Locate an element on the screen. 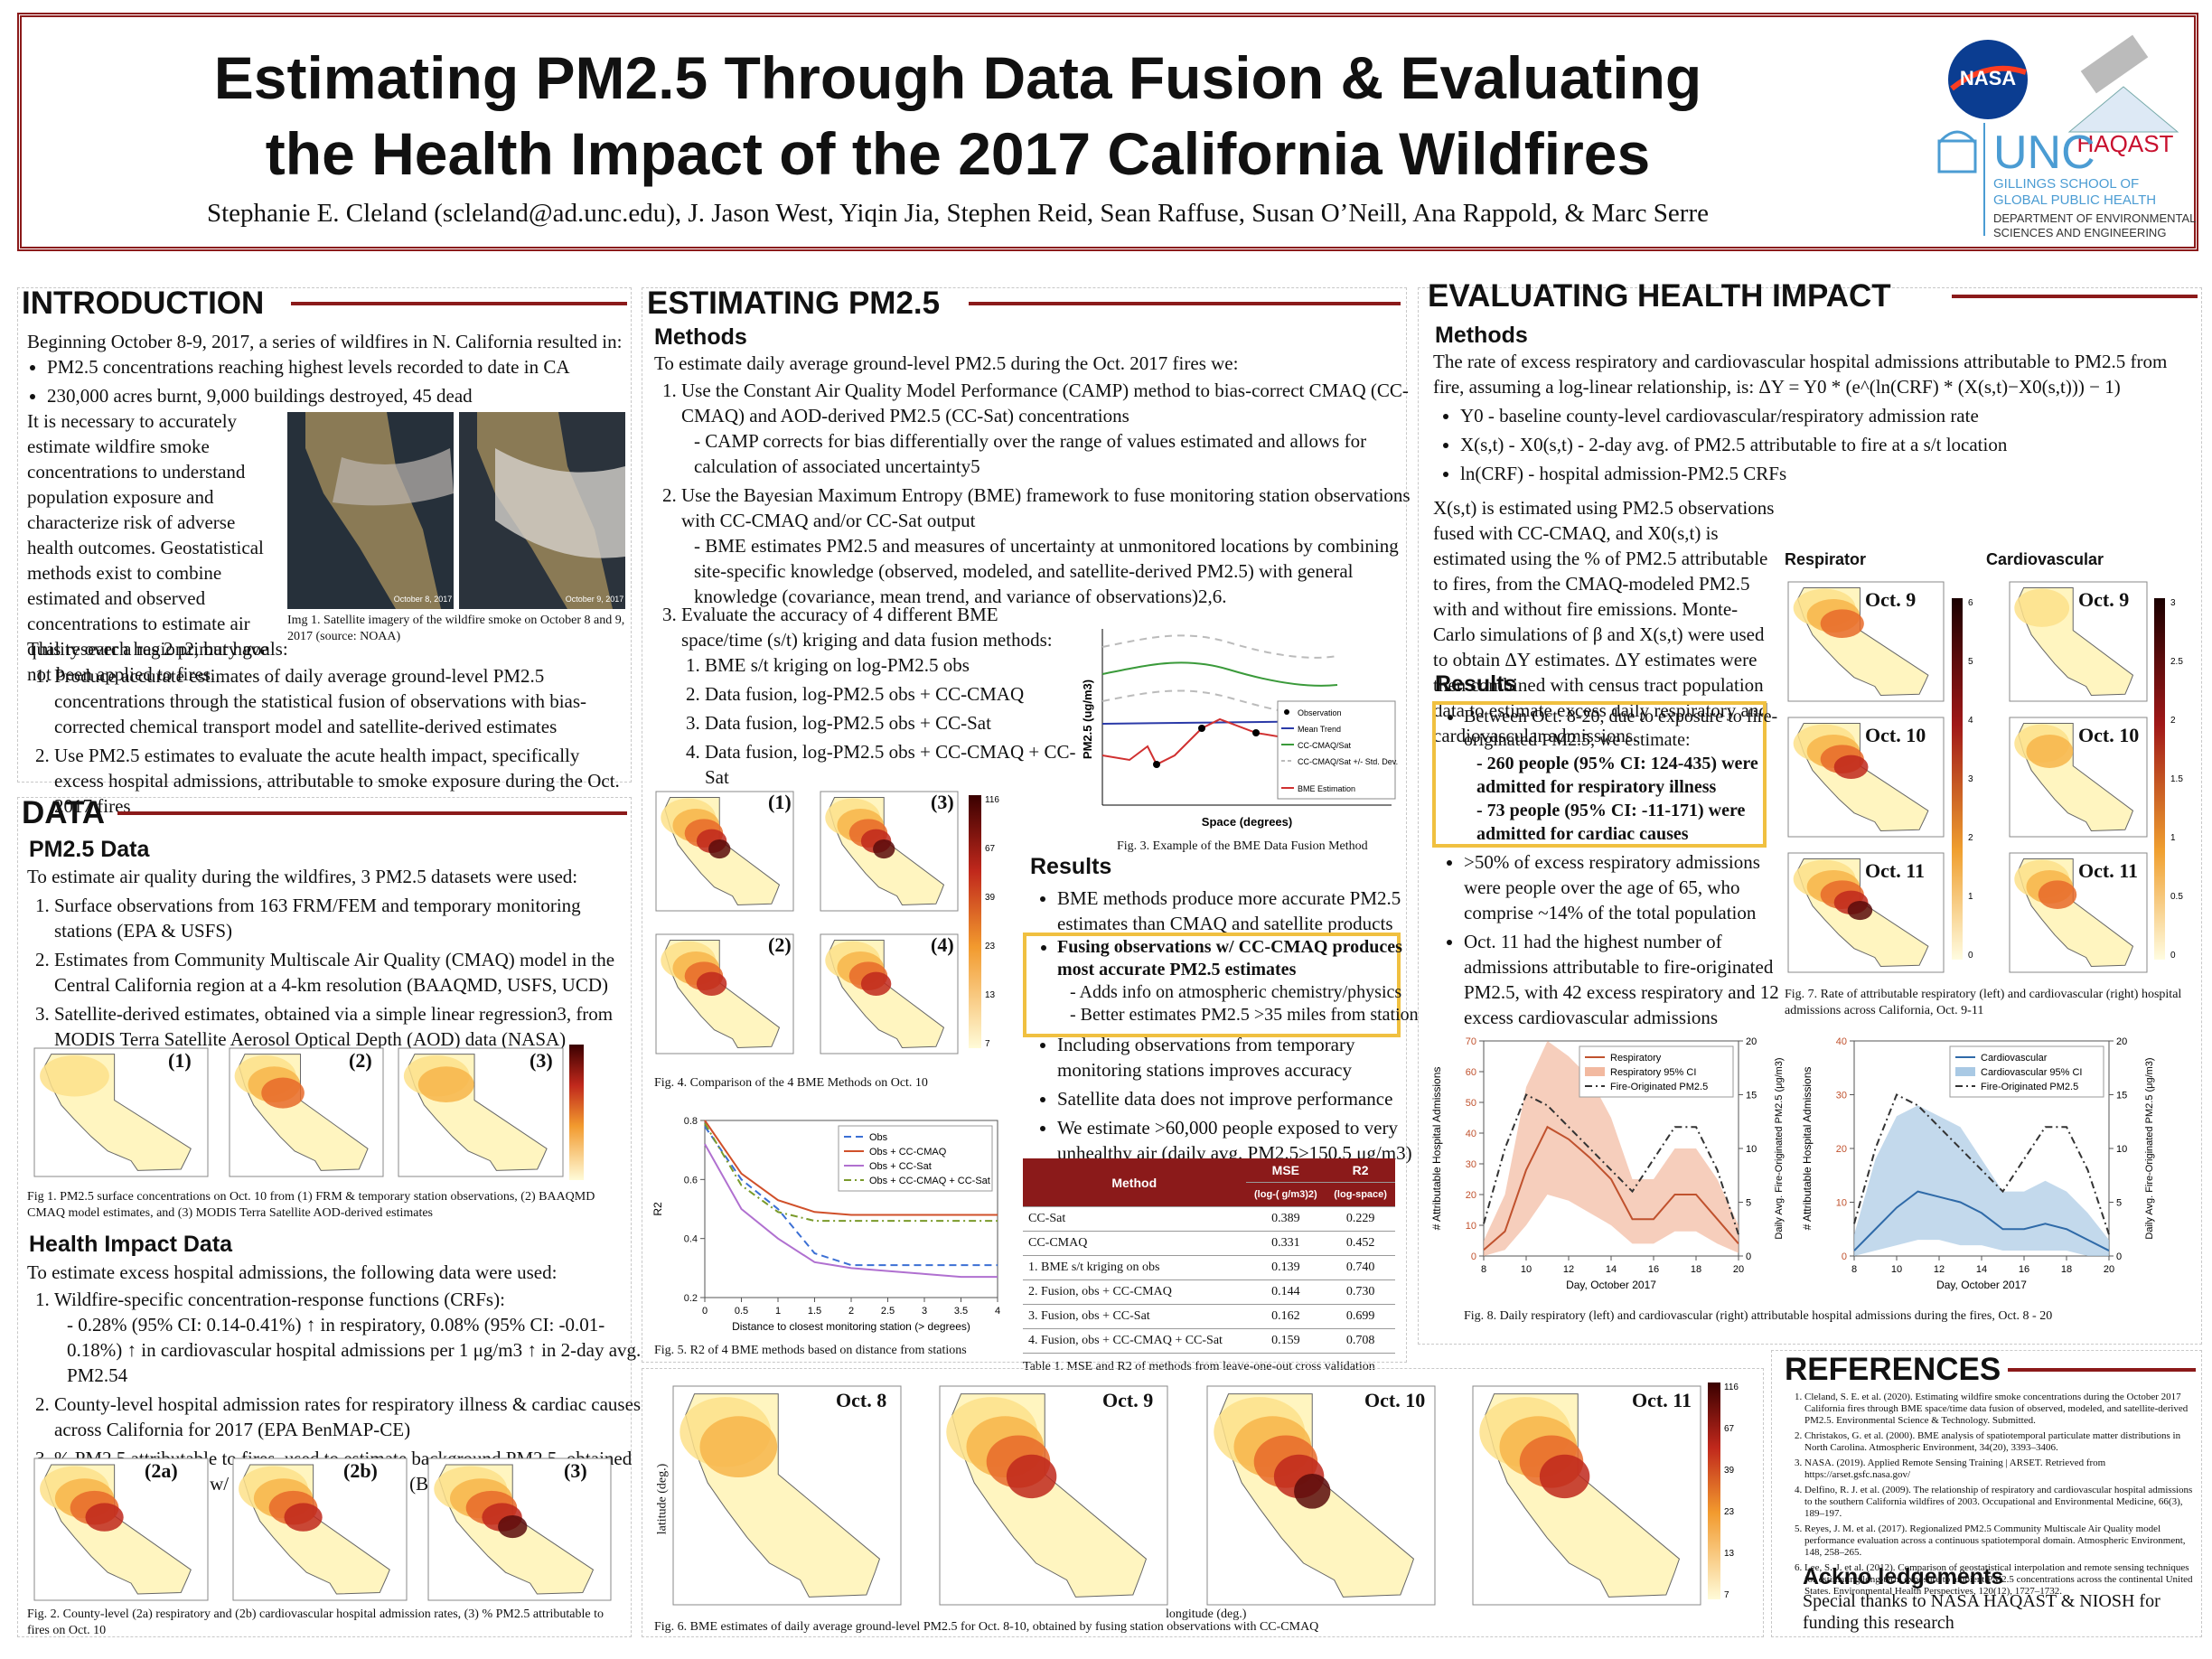 This screenshot has width=2212, height=1659. x-axis-label: Day, October 2017 is located at coordinates (1611, 1285).